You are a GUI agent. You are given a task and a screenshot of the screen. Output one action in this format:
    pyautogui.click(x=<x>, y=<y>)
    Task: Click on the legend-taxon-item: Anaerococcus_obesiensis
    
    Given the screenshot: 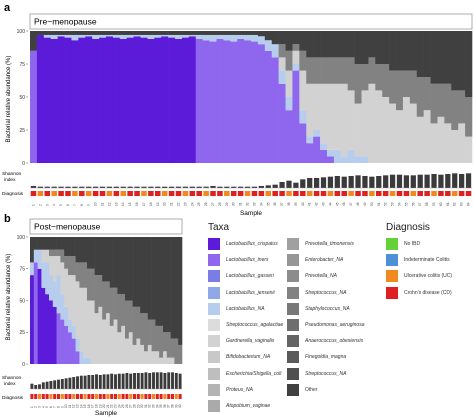 What is the action you would take?
    pyautogui.click(x=325, y=341)
    